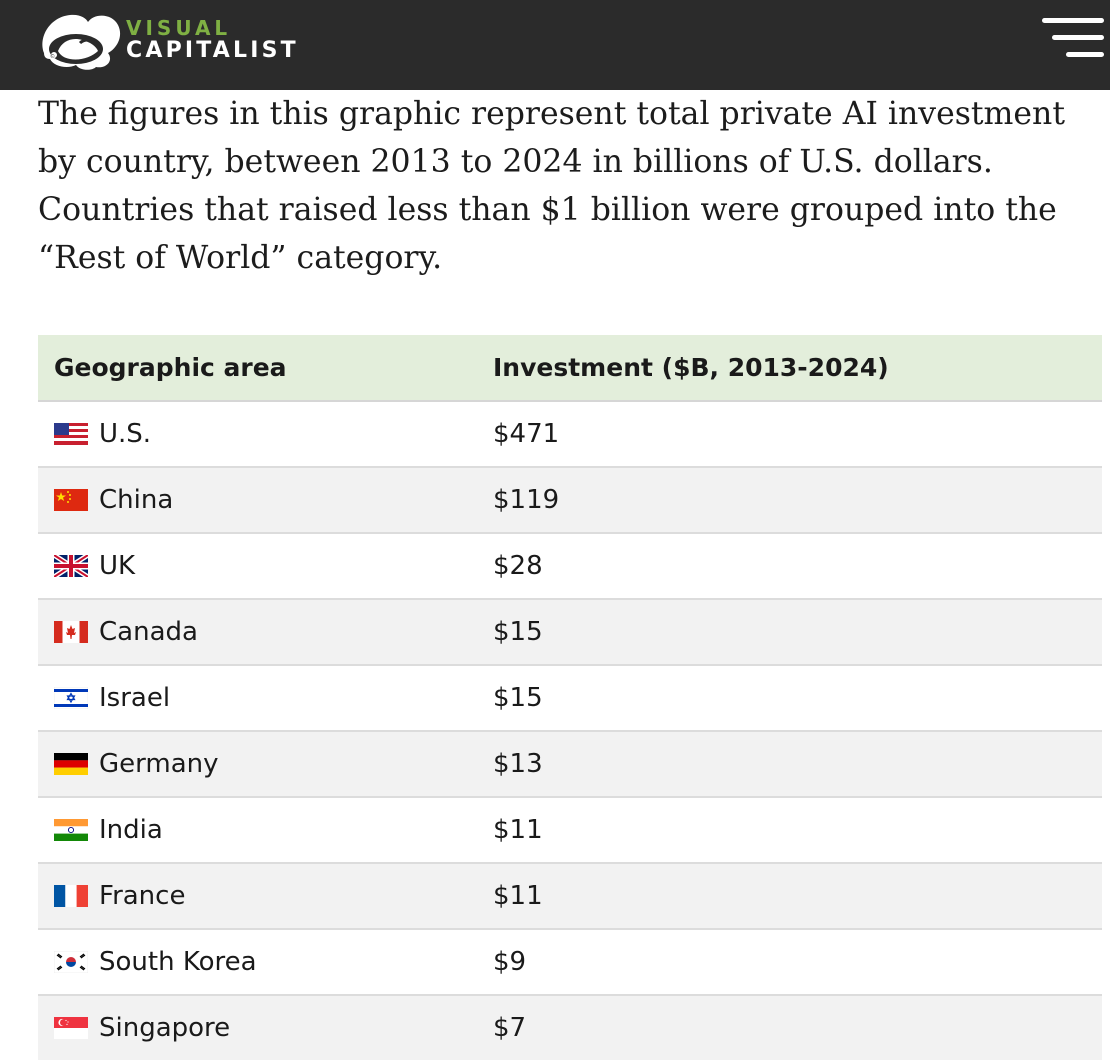 This screenshot has height=1060, width=1110. I want to click on canada-flag-icon, so click(71, 632).